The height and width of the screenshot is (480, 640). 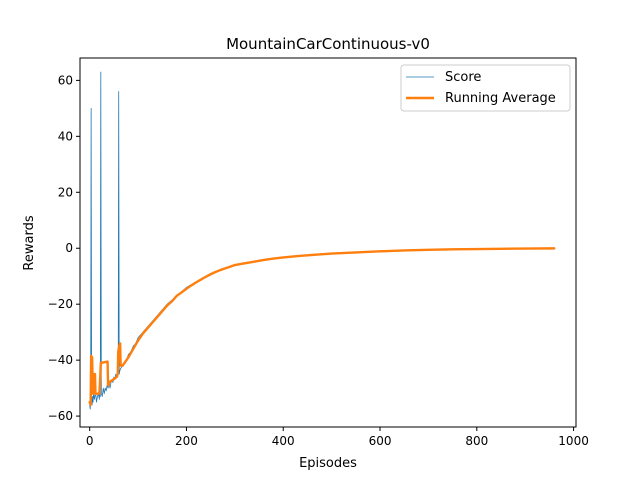 I want to click on y-tick-label: 20, so click(x=65, y=192).